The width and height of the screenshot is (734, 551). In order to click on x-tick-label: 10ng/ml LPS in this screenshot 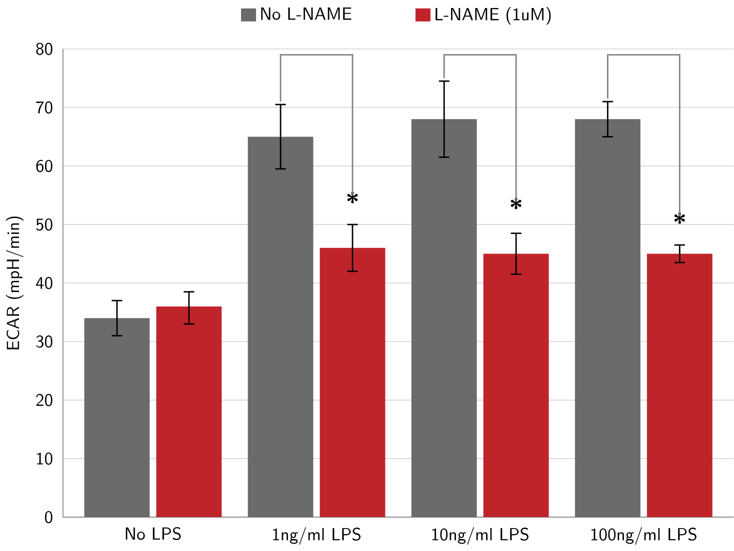, I will do `click(480, 536)`.